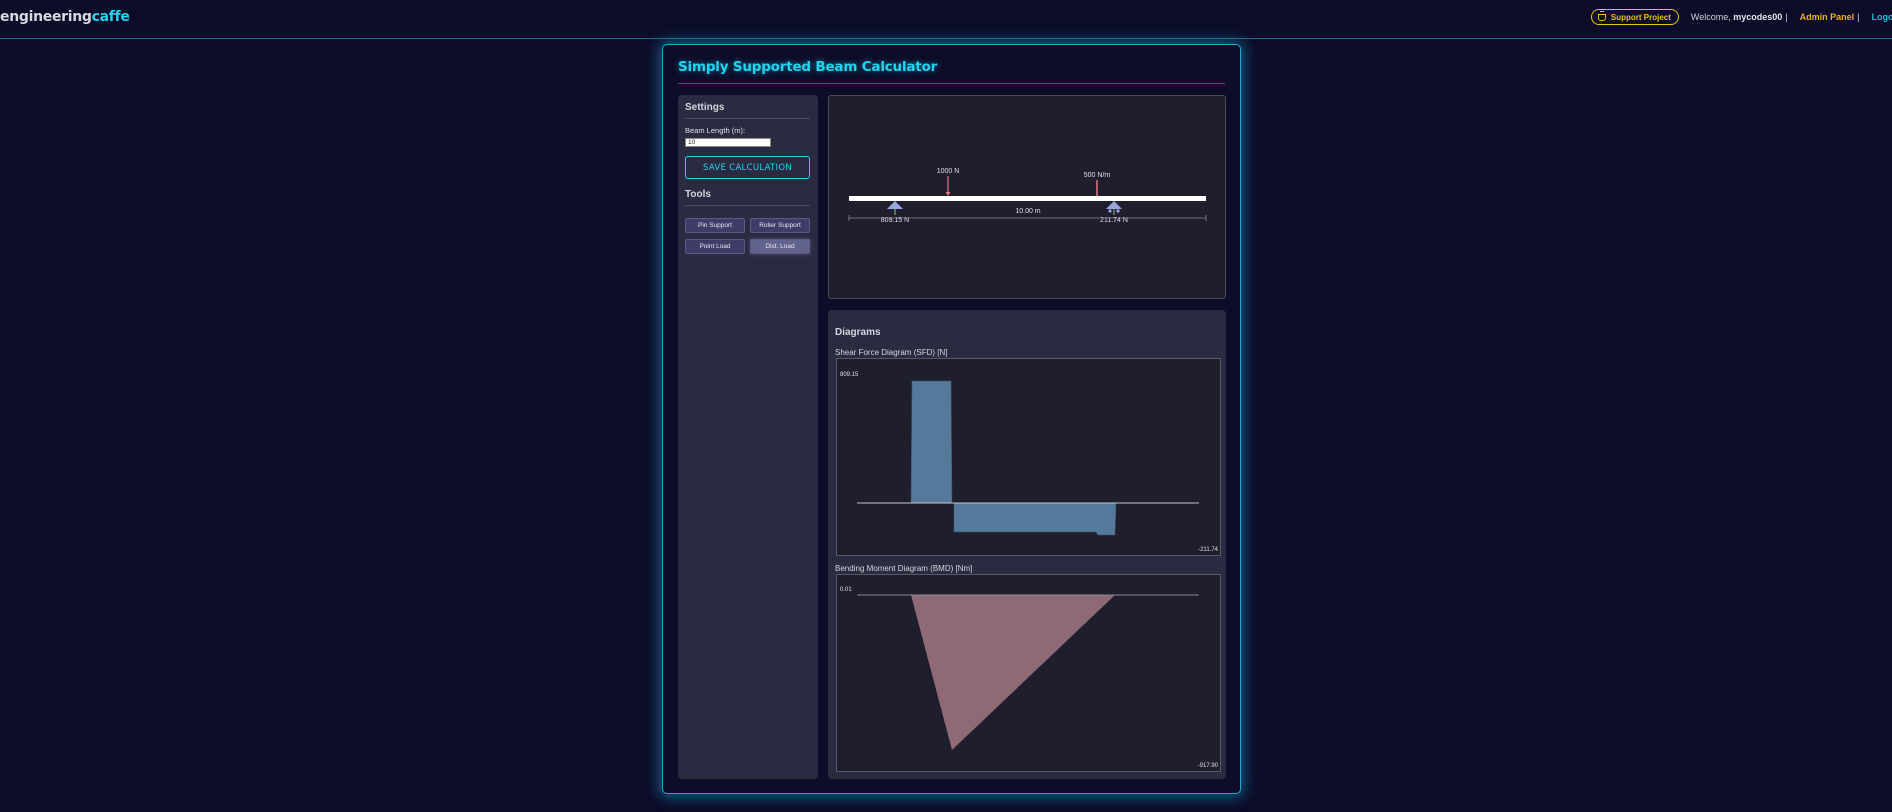  Describe the element at coordinates (904, 568) in the screenshot. I see `bmd-title: Bending Moment Diagram (BMD) [Nm]` at that location.